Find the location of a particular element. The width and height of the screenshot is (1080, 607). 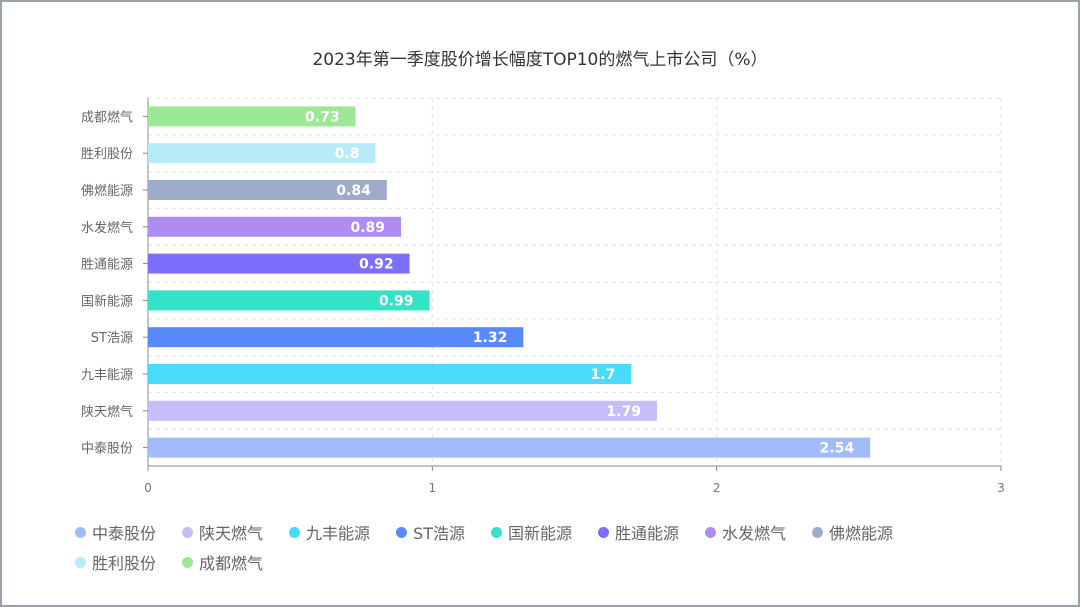

chart-title: 2023年第一季度股价增长幅度TOP10的燃气上市公司（%） is located at coordinates (540, 60).